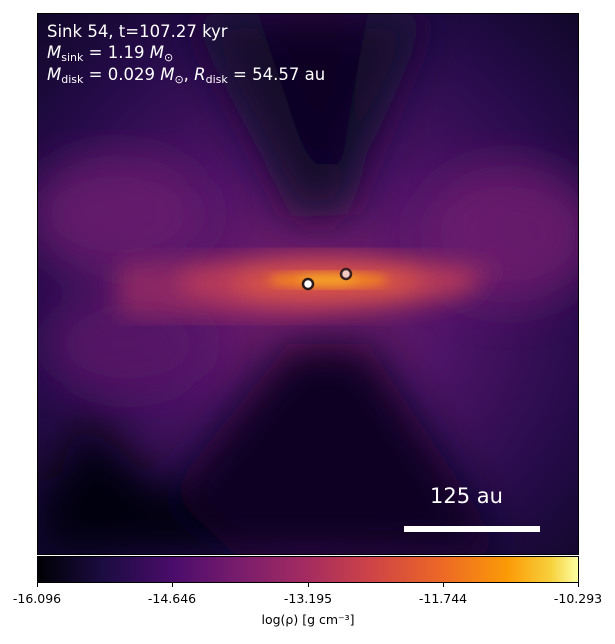 This screenshot has width=615, height=644. What do you see at coordinates (137, 31) in the screenshot?
I see `sink-label: Sink 54, t=107.27 kyr` at bounding box center [137, 31].